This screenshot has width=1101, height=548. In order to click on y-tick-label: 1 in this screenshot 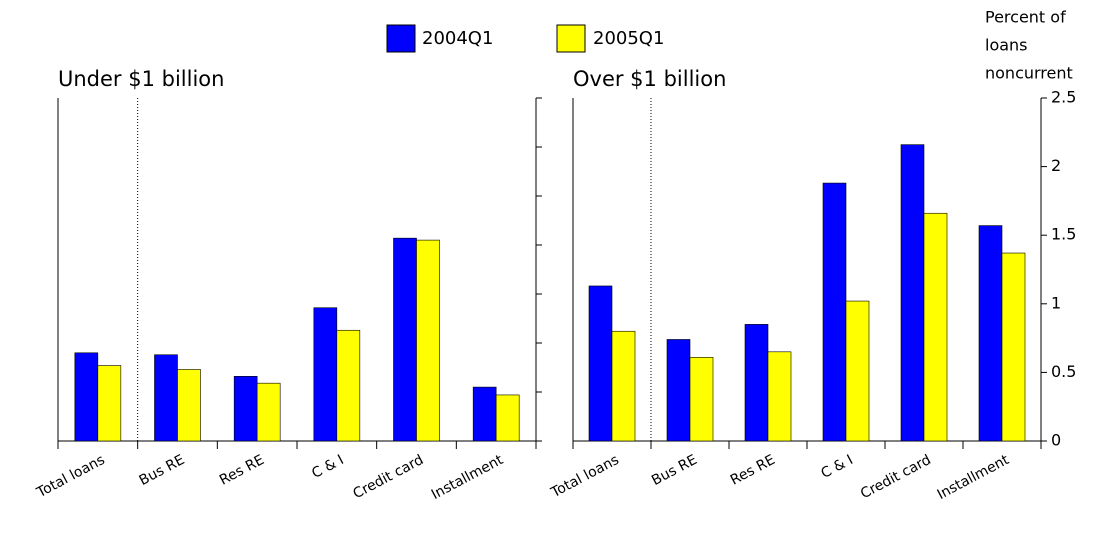, I will do `click(1056, 302)`.